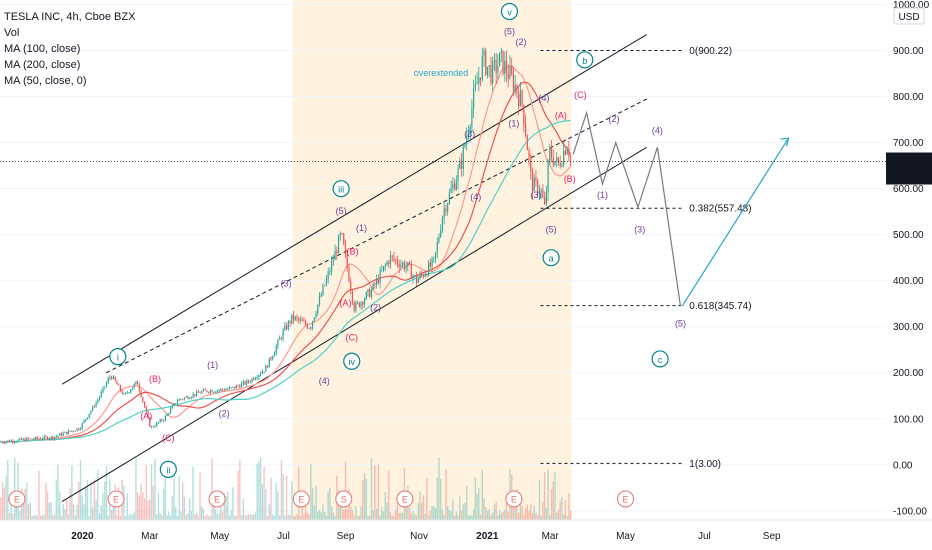 The height and width of the screenshot is (550, 932). What do you see at coordinates (908, 189) in the screenshot?
I see `price-tick-label: 600.00` at bounding box center [908, 189].